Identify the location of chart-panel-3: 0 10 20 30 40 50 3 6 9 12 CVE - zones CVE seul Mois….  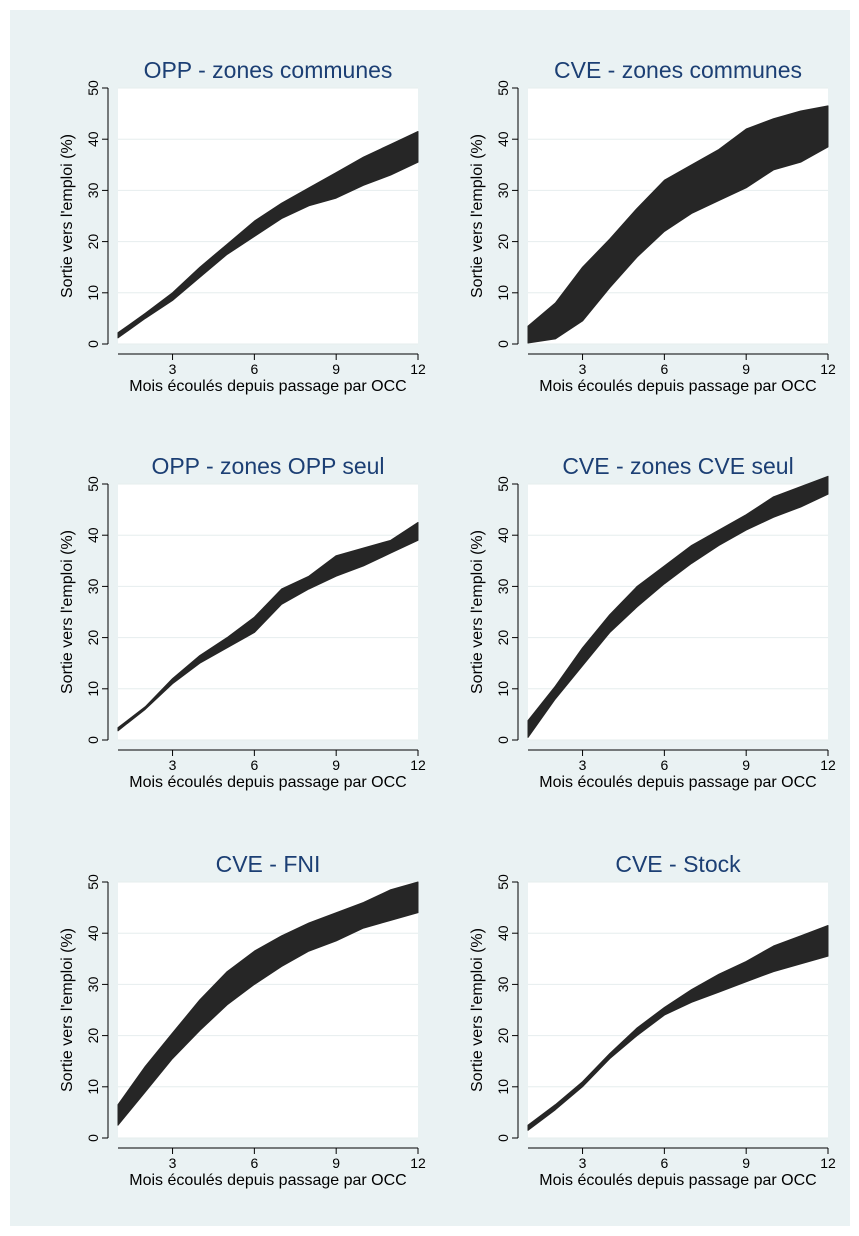
(652, 622).